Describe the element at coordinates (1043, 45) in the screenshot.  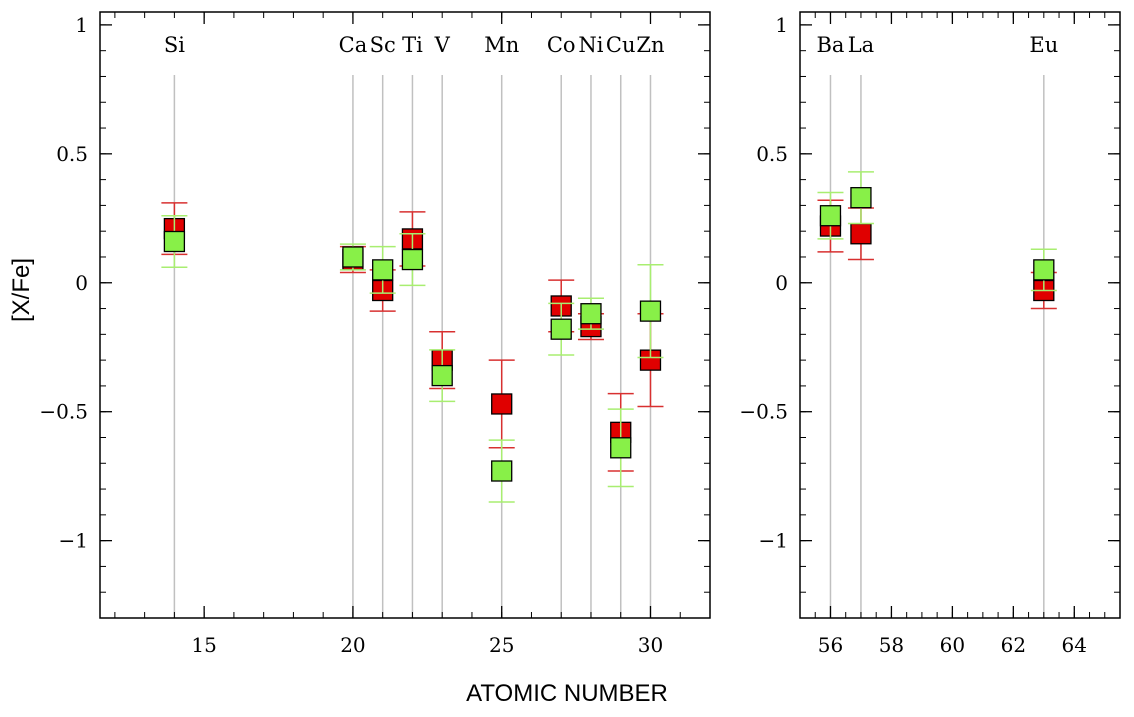
I see `element-label-eu: Eu` at that location.